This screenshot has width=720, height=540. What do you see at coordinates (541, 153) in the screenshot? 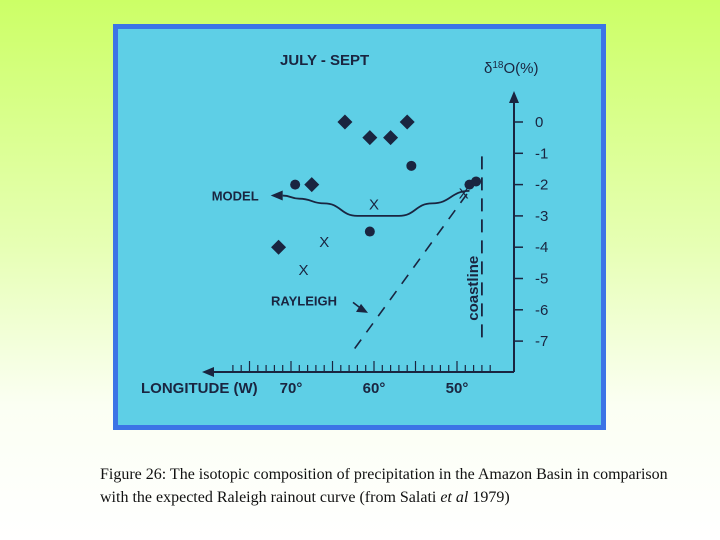
I see `y-tick-label: -1` at bounding box center [541, 153].